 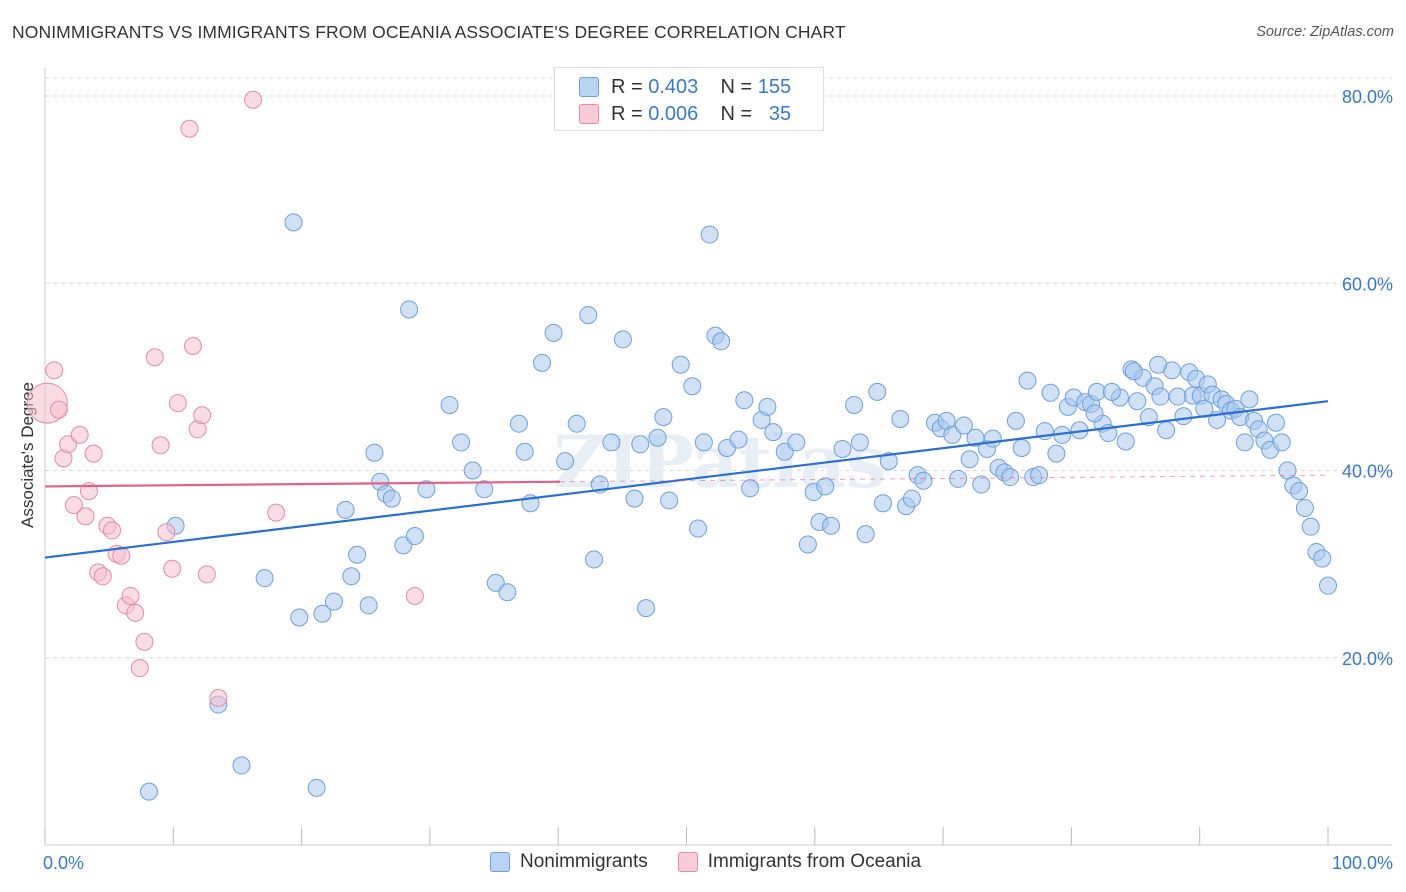 What do you see at coordinates (589, 114) in the screenshot?
I see `legend-swatch-pink` at bounding box center [589, 114].